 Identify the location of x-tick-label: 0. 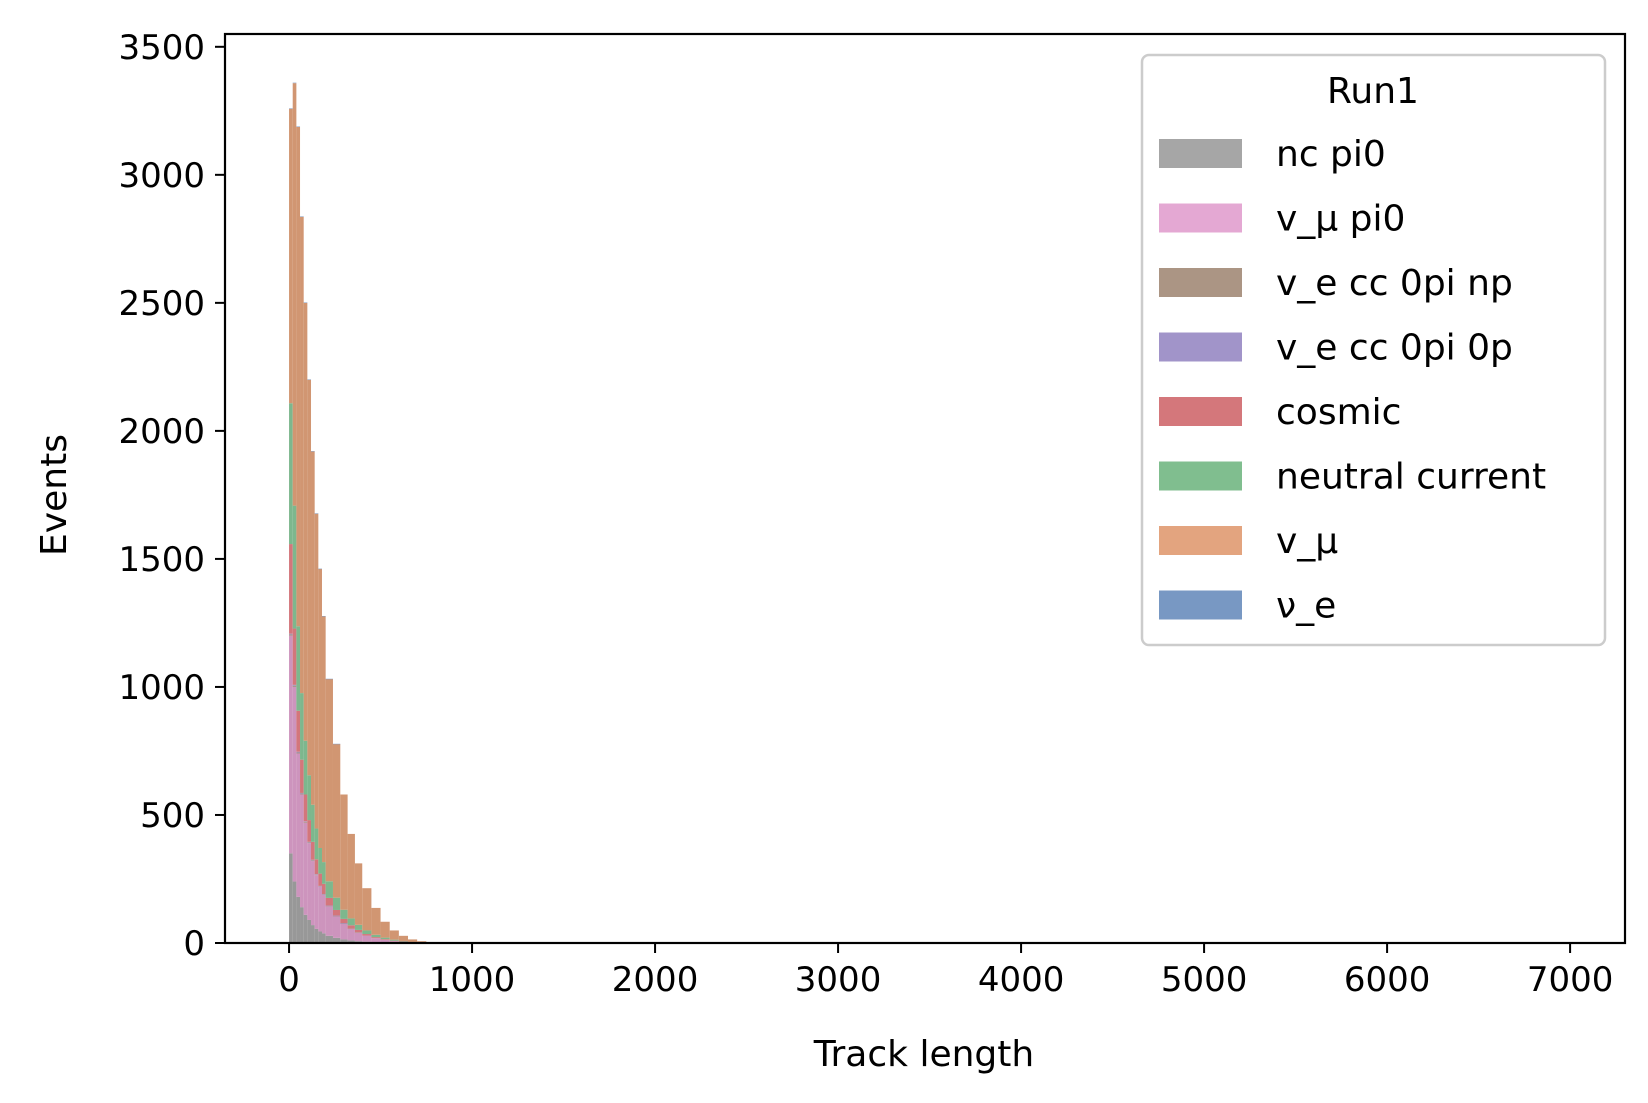
(289, 980).